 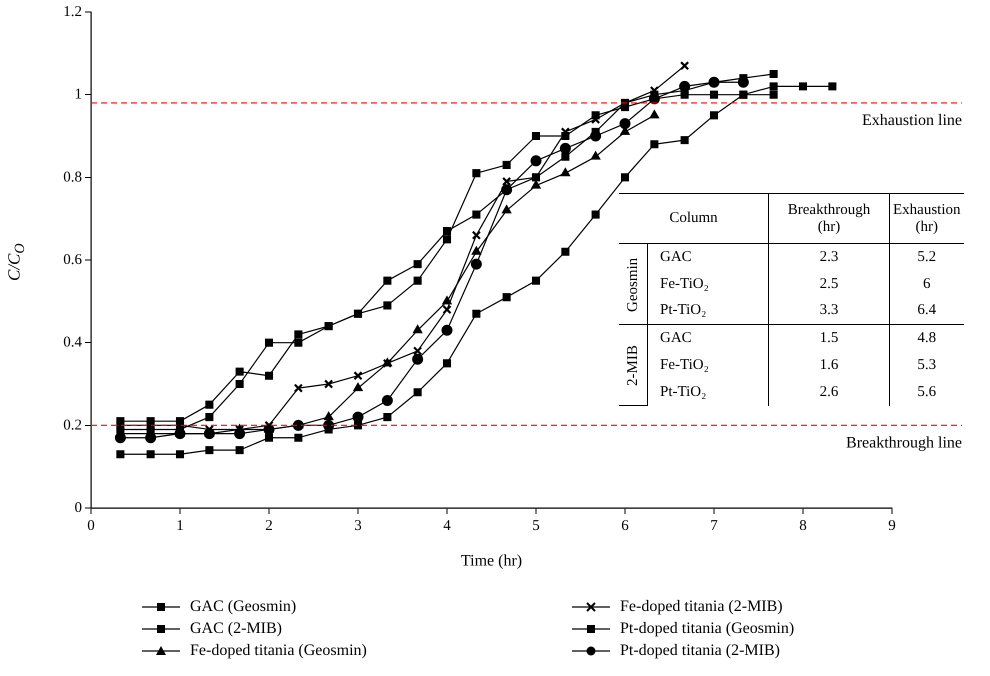 I want to click on y-tick-label: 0.6, so click(x=72, y=260).